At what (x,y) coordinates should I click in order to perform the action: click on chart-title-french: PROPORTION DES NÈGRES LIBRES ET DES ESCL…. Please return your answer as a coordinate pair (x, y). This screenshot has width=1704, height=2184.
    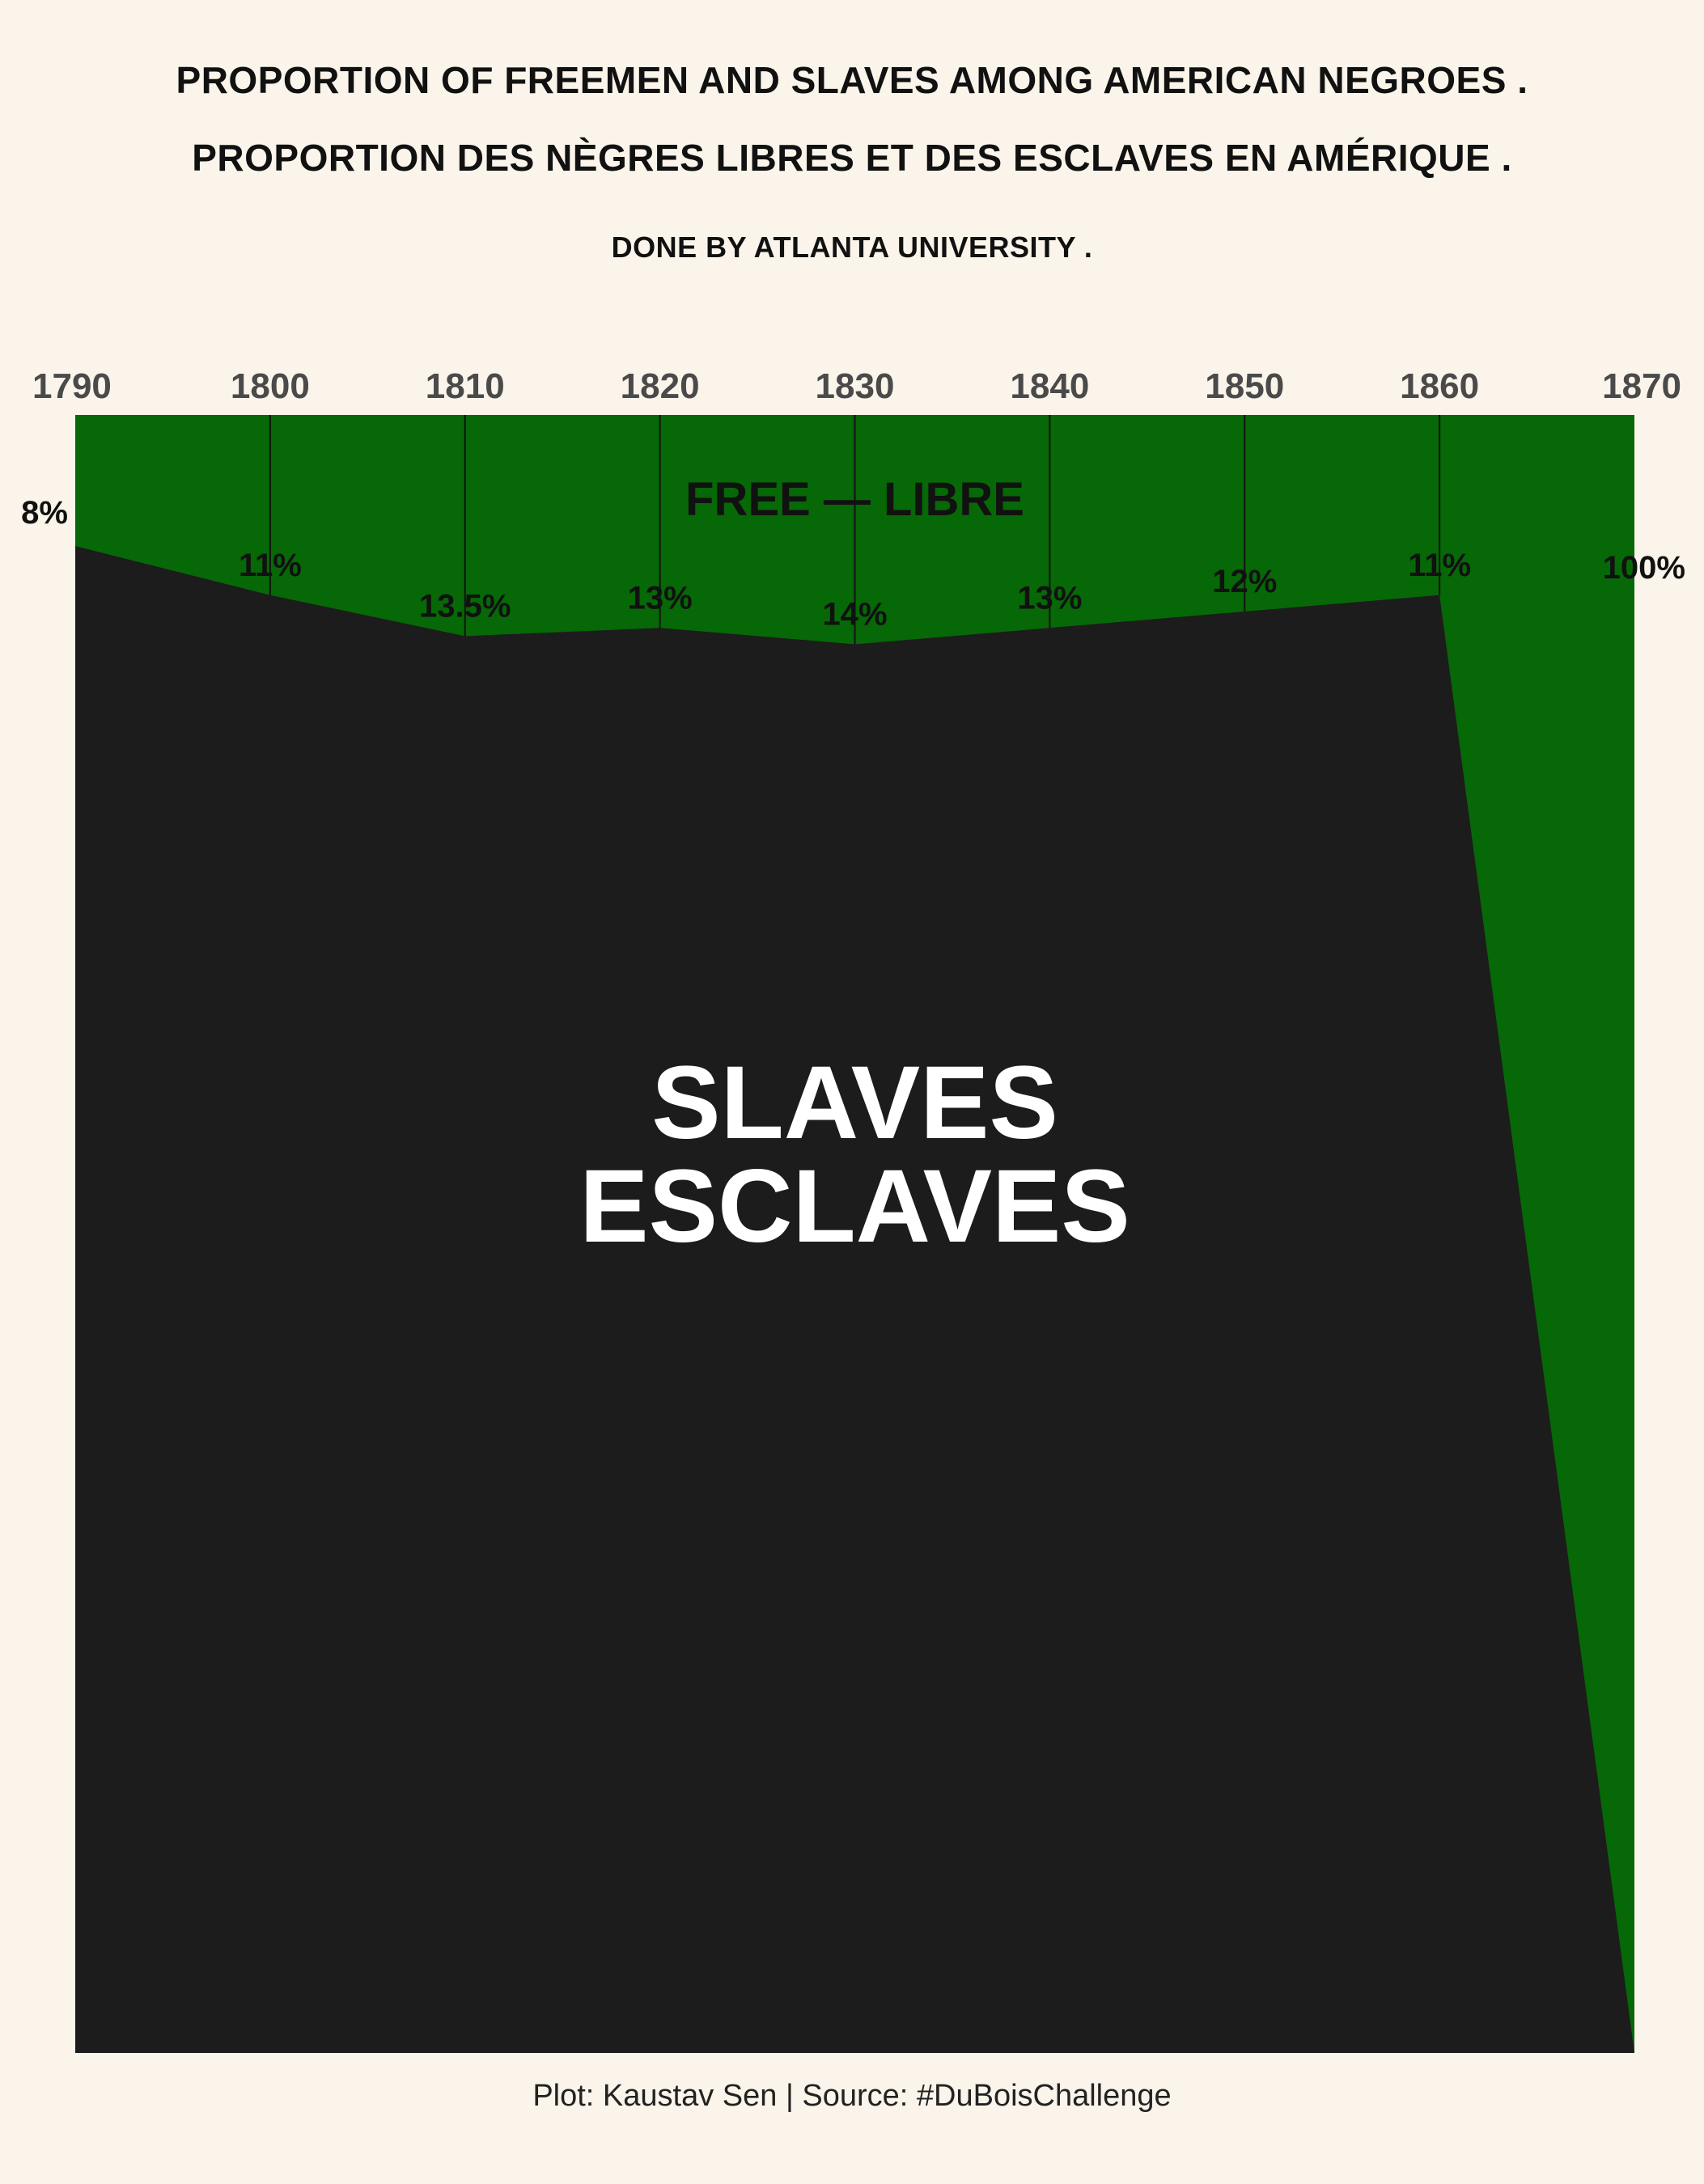
    Looking at the image, I should click on (852, 158).